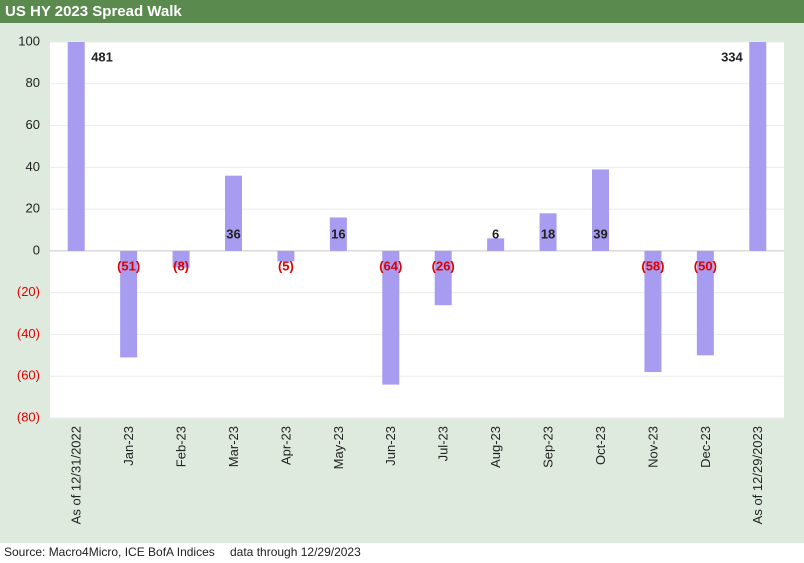  What do you see at coordinates (732, 56) in the screenshot?
I see `data-label: 334` at bounding box center [732, 56].